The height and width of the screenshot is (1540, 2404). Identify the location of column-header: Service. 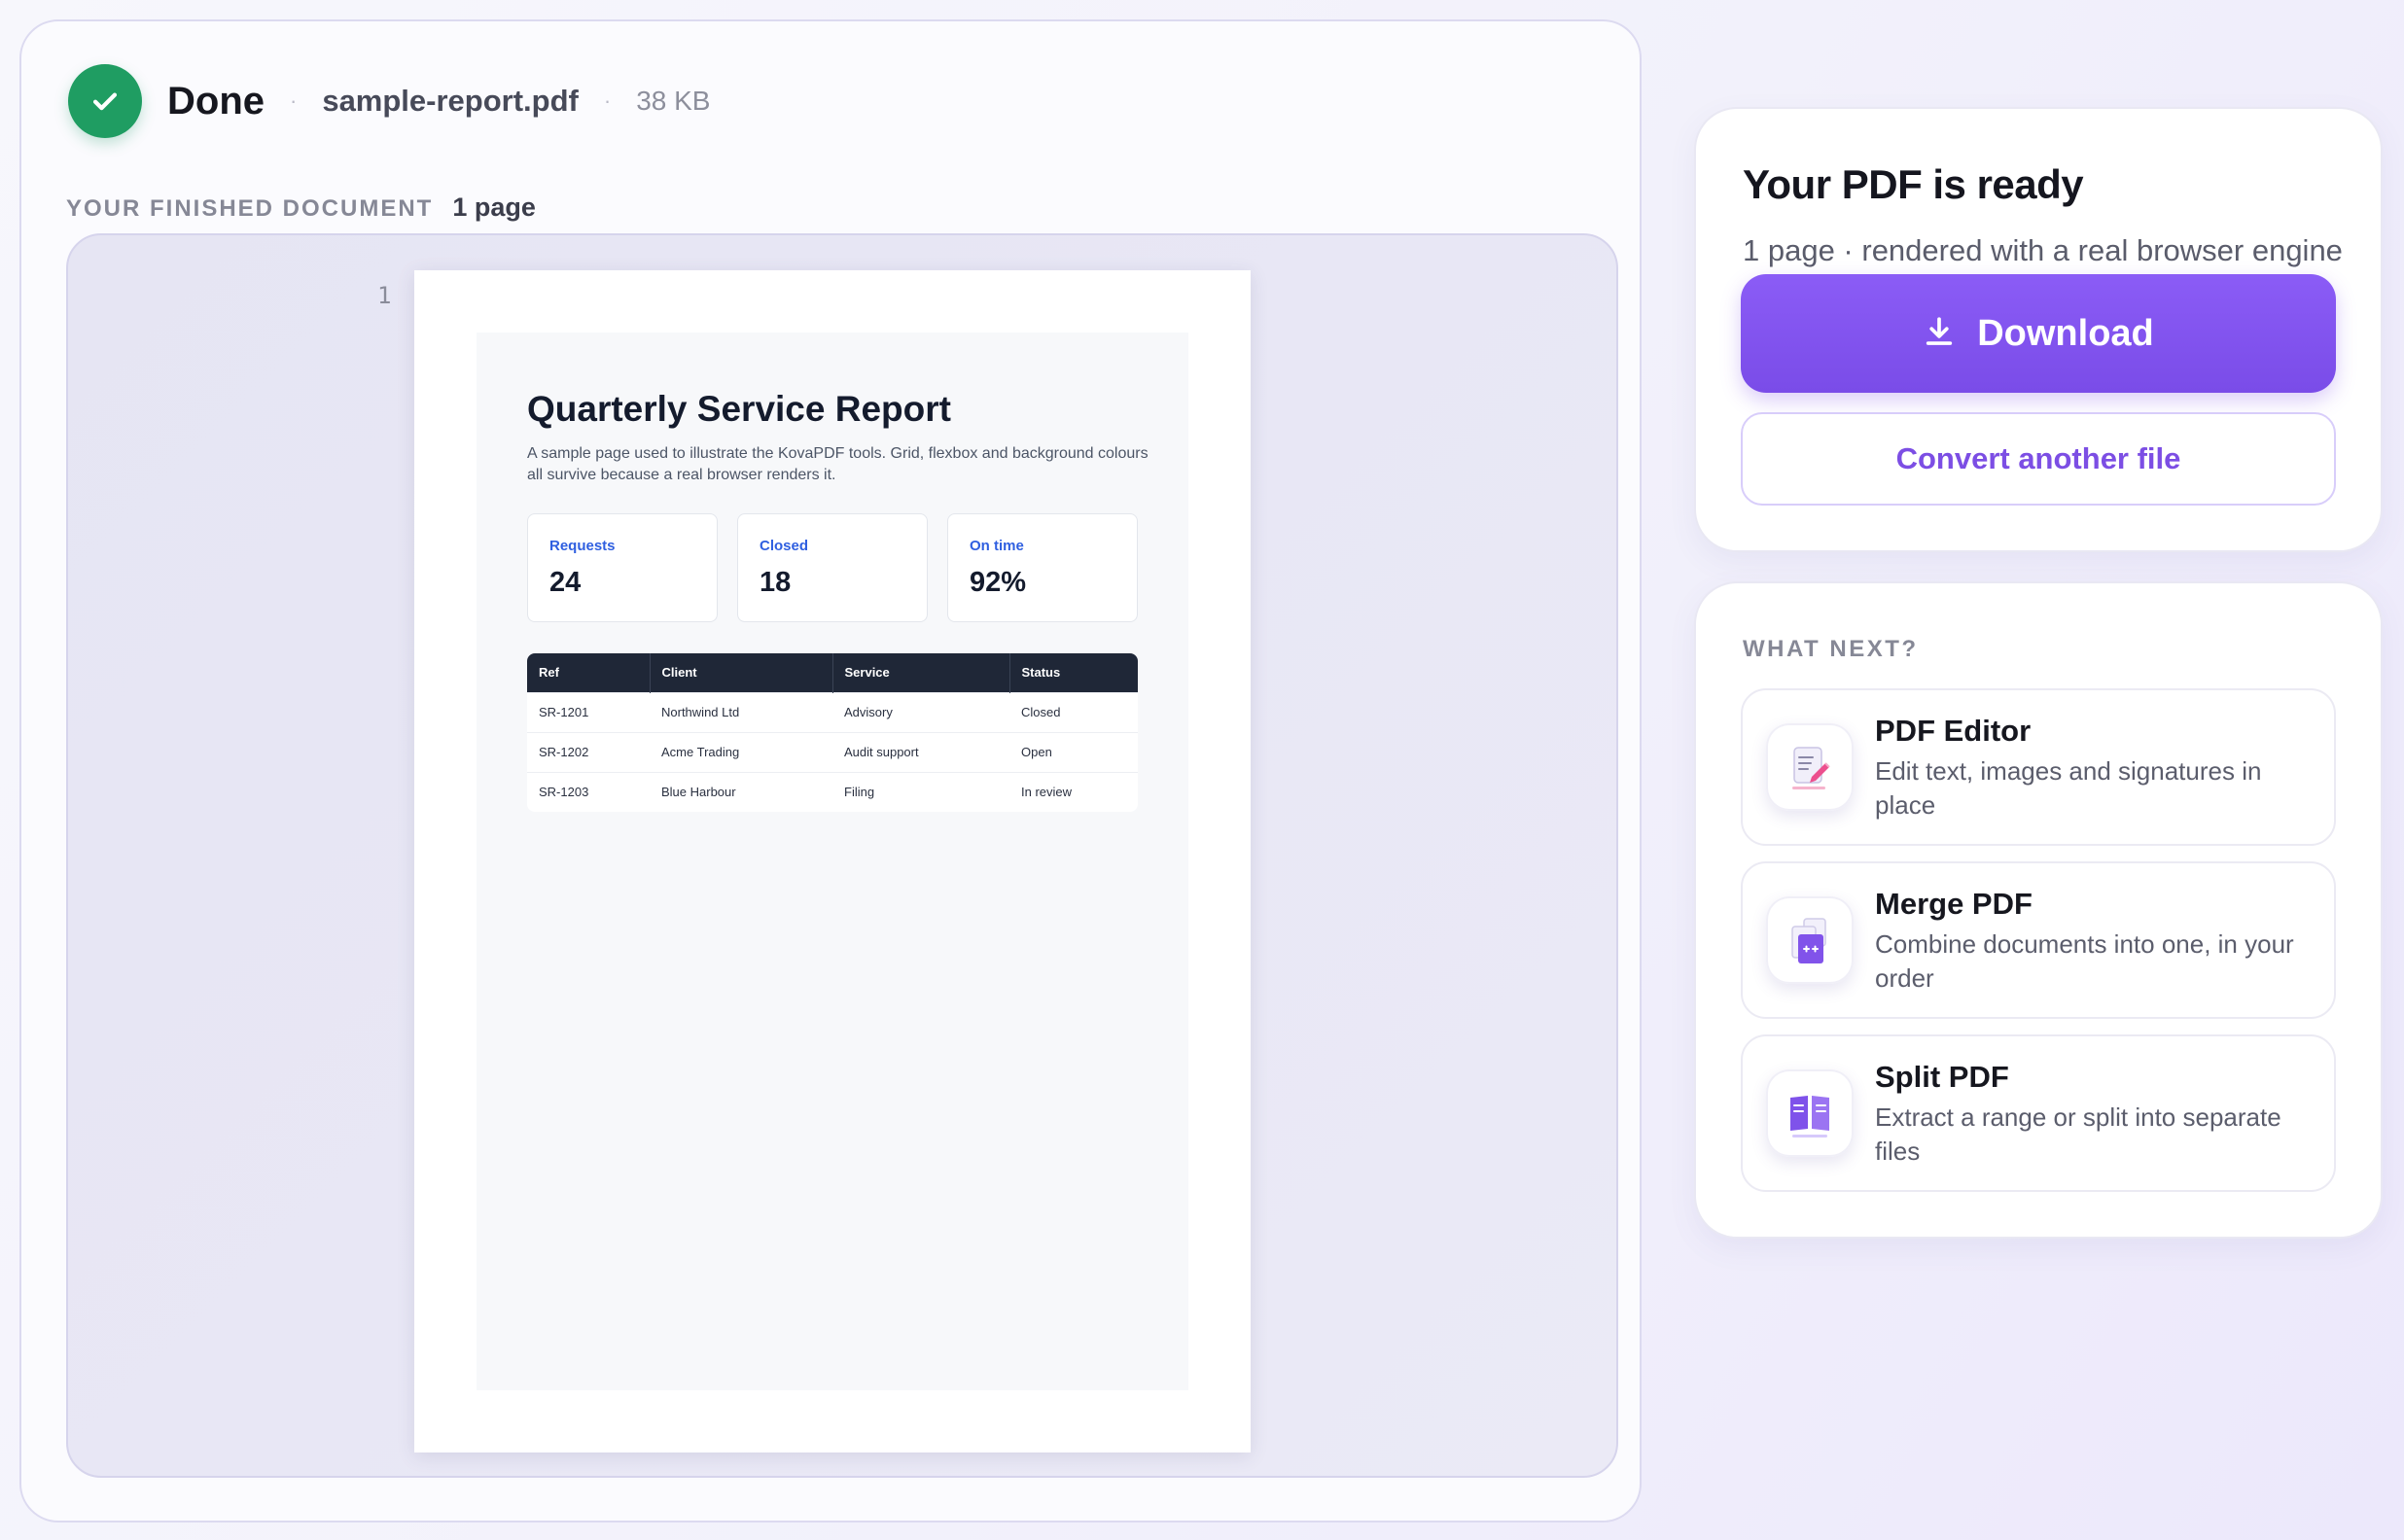
(920, 672).